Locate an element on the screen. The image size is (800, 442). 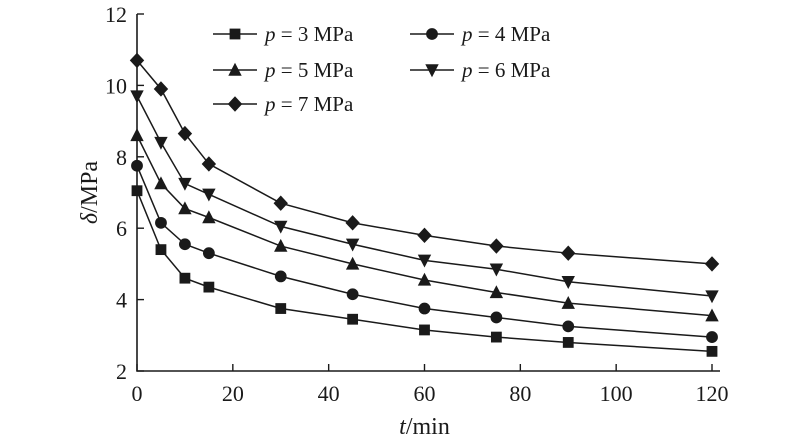
x-tick-label: 0 is located at coordinates (137, 393).